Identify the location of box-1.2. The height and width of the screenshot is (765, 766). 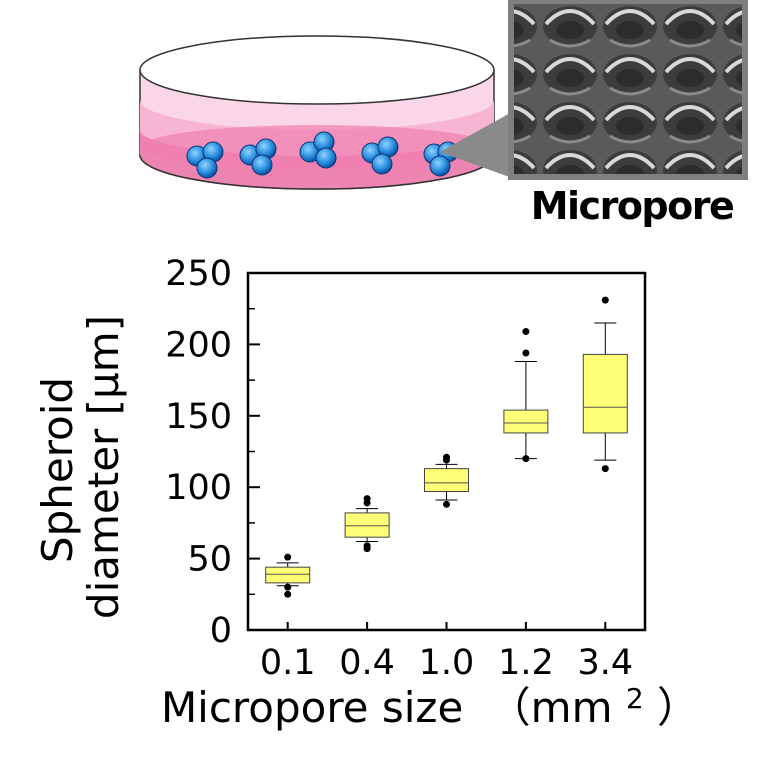
(526, 395).